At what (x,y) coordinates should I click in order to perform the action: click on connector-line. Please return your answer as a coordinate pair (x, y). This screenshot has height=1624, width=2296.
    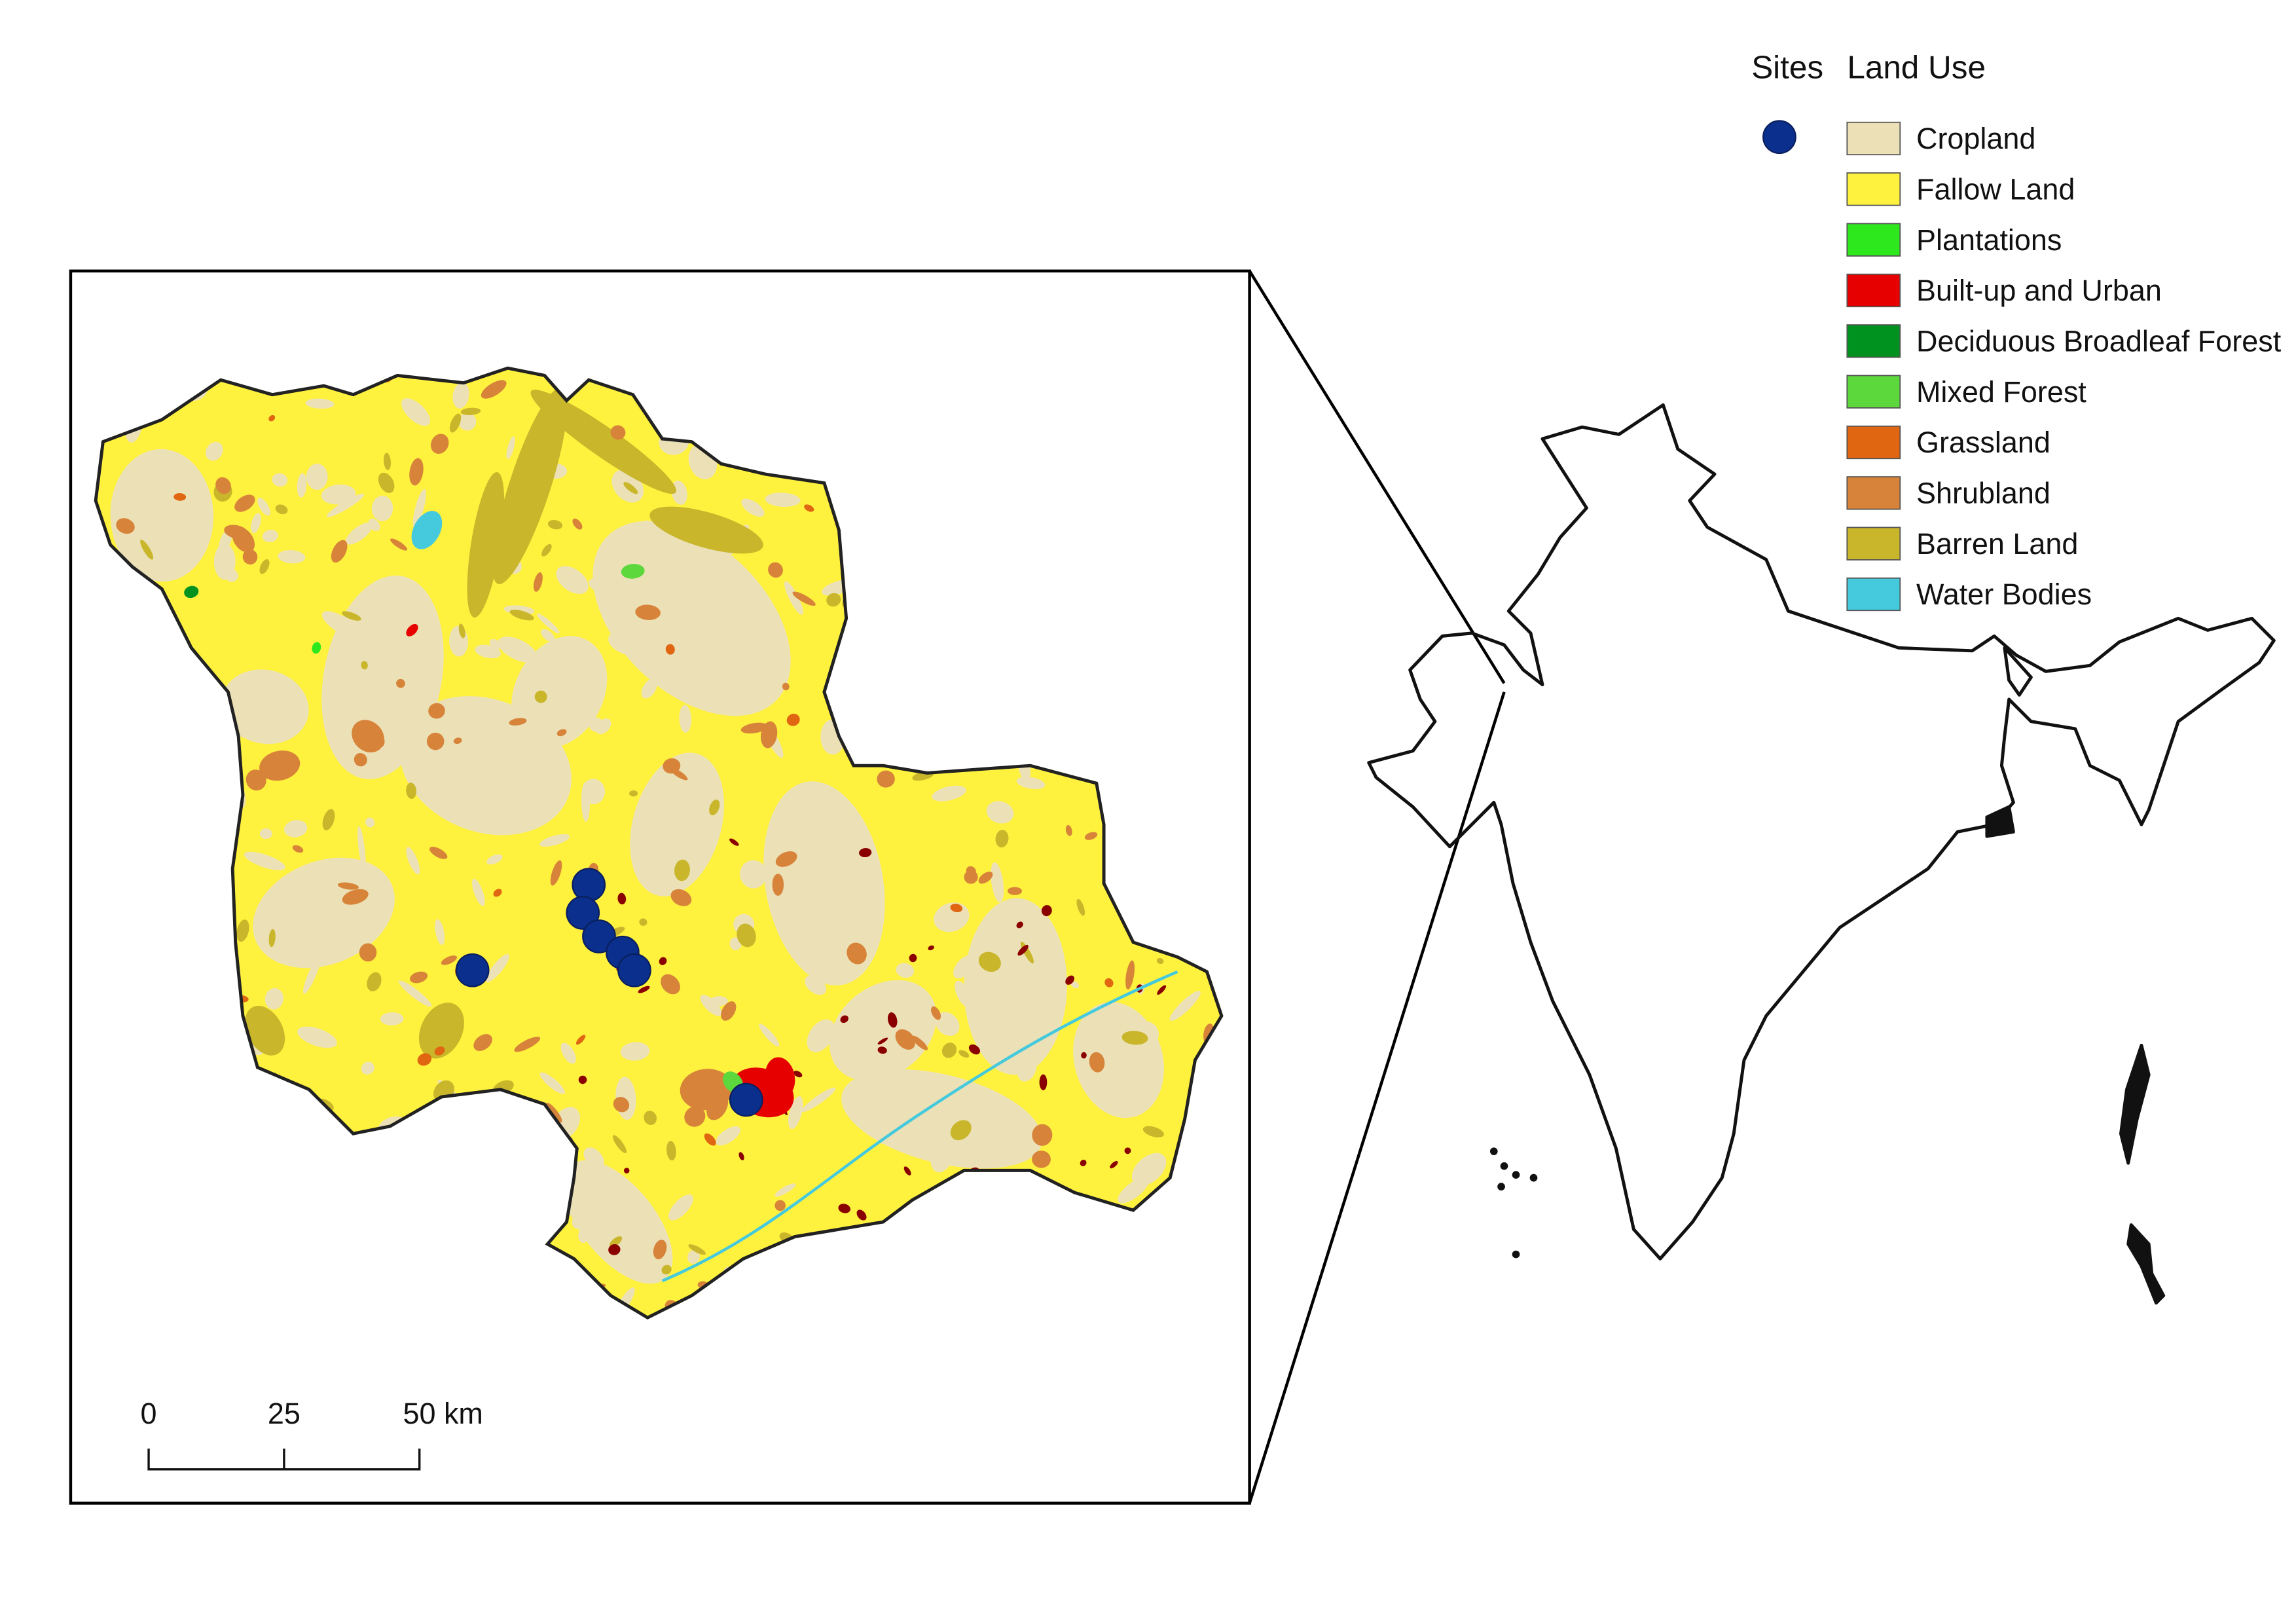
    Looking at the image, I should click on (1377, 477).